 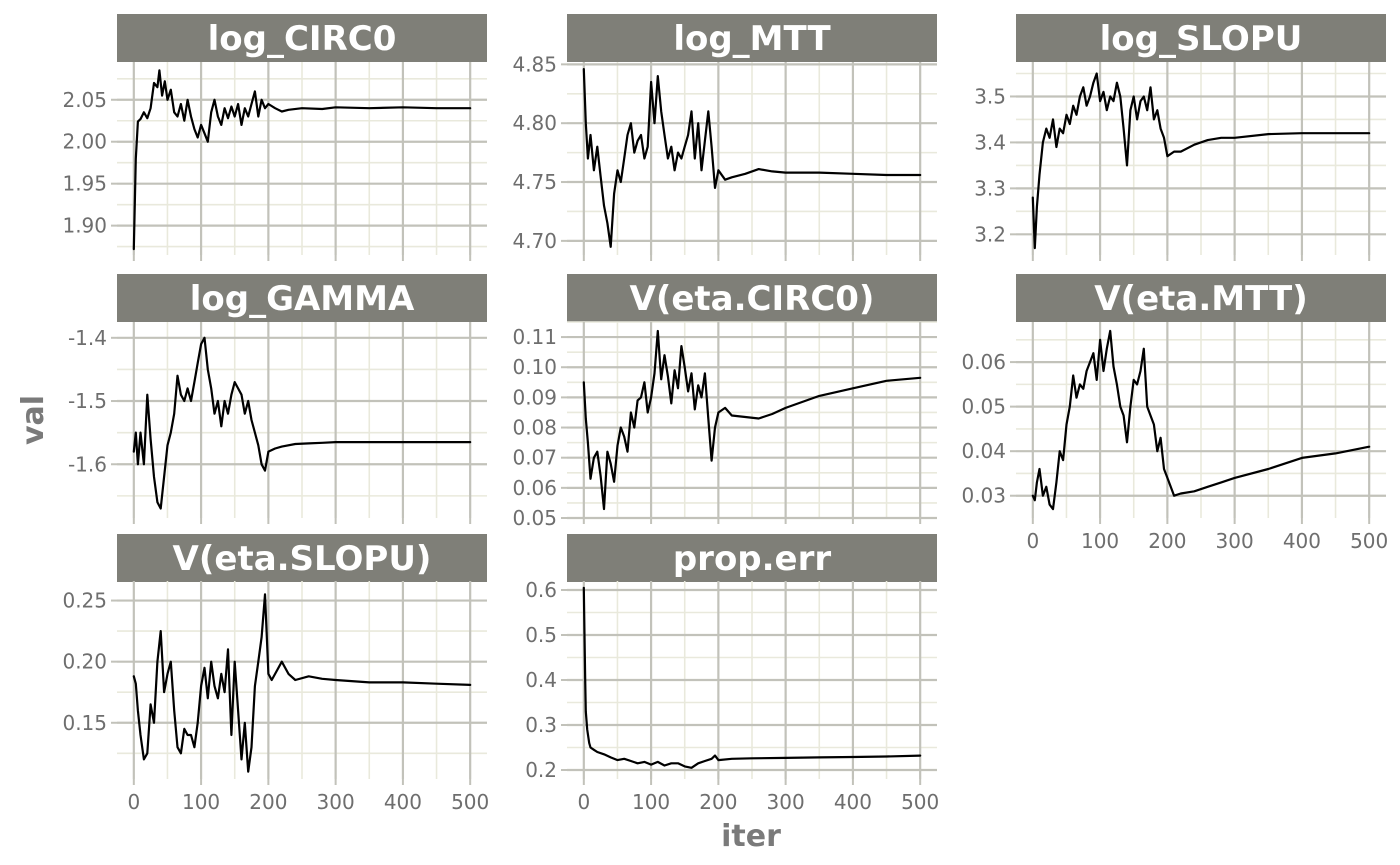 I want to click on strip-log-mtt, so click(x=752, y=38).